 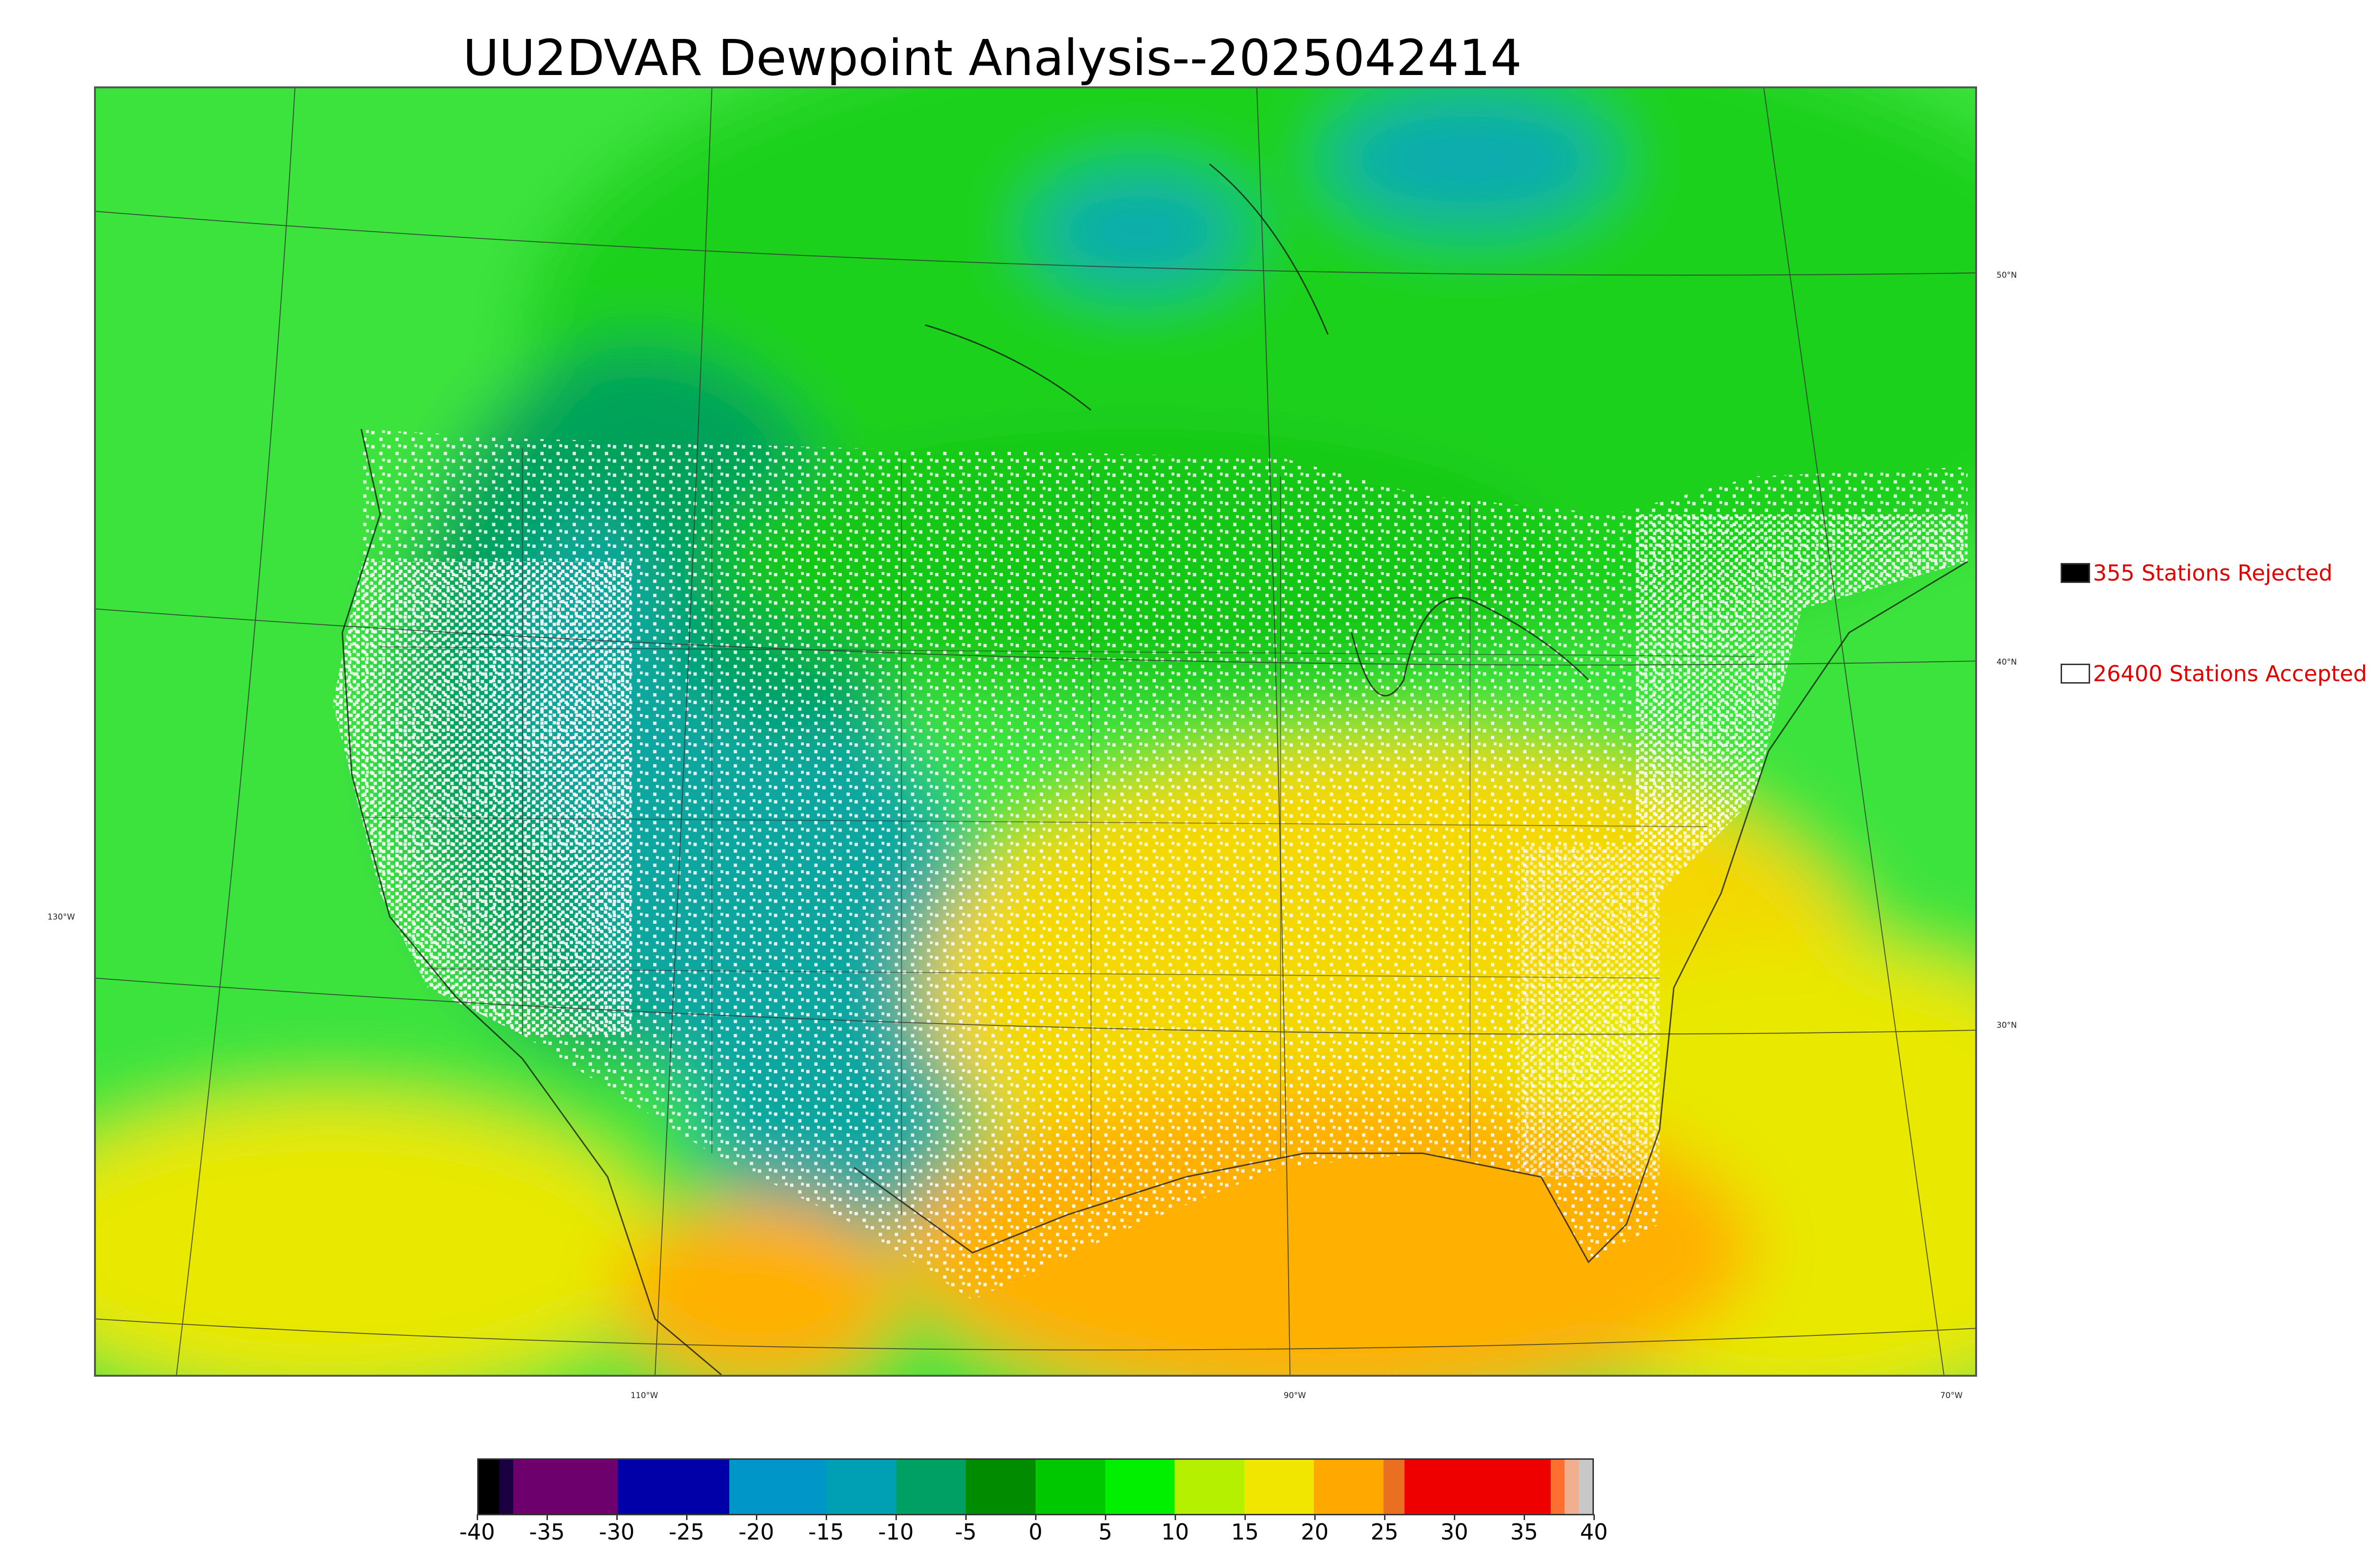 What do you see at coordinates (896, 1532) in the screenshot?
I see `colorbar-tick-label: -10` at bounding box center [896, 1532].